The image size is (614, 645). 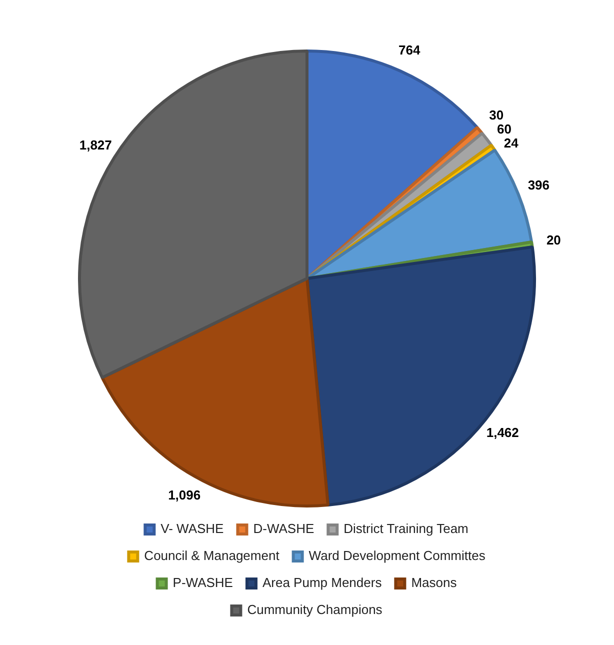 What do you see at coordinates (504, 129) in the screenshot?
I see `data-label: 60` at bounding box center [504, 129].